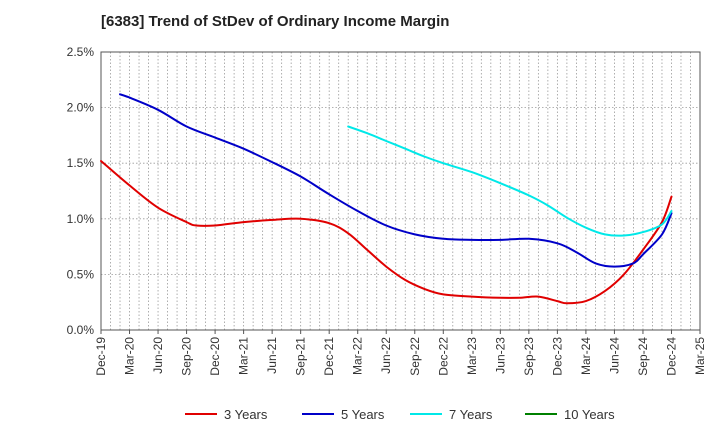 This screenshot has height=440, width=720. What do you see at coordinates (81, 52) in the screenshot?
I see `y-tick-label: 2.5%` at bounding box center [81, 52].